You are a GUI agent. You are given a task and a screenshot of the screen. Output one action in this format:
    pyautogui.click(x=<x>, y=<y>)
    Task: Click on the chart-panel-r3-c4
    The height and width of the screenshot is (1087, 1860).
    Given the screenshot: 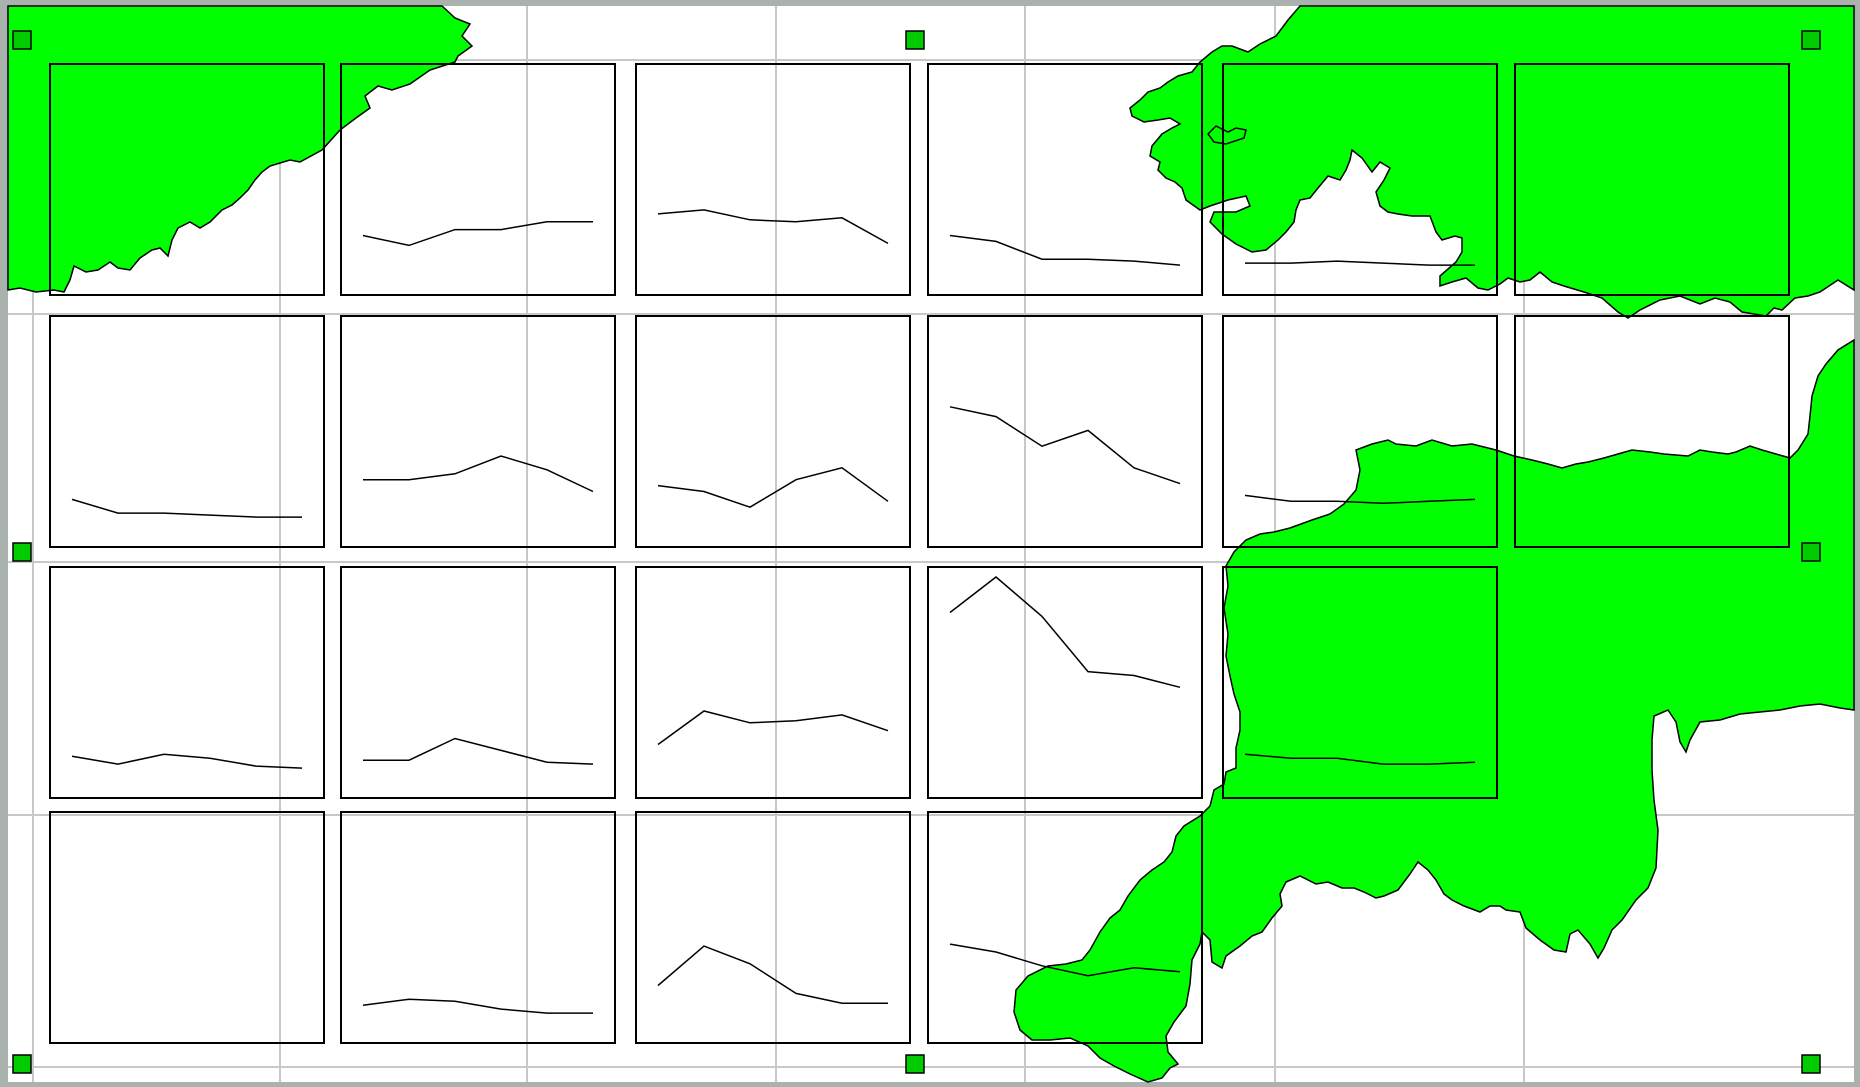 What is the action you would take?
    pyautogui.click(x=1065, y=682)
    